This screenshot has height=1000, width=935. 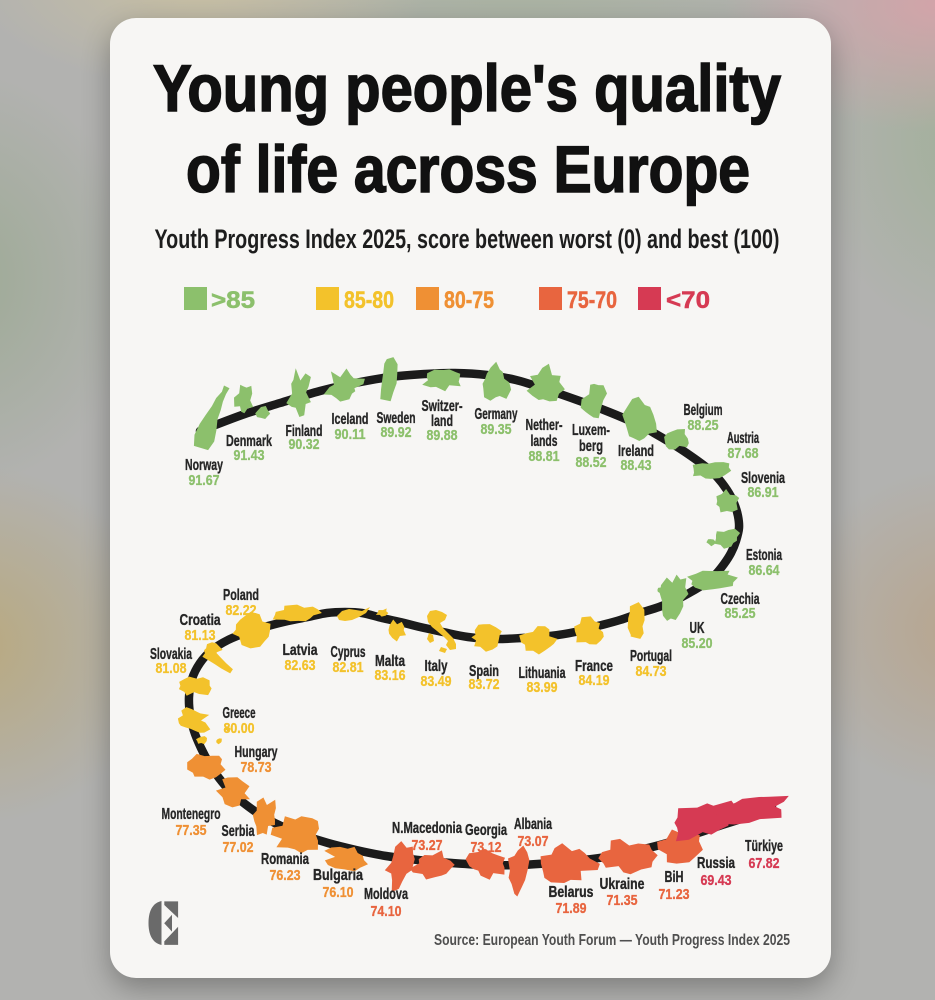 What do you see at coordinates (238, 848) in the screenshot?
I see `svg-text: 77.02` at bounding box center [238, 848].